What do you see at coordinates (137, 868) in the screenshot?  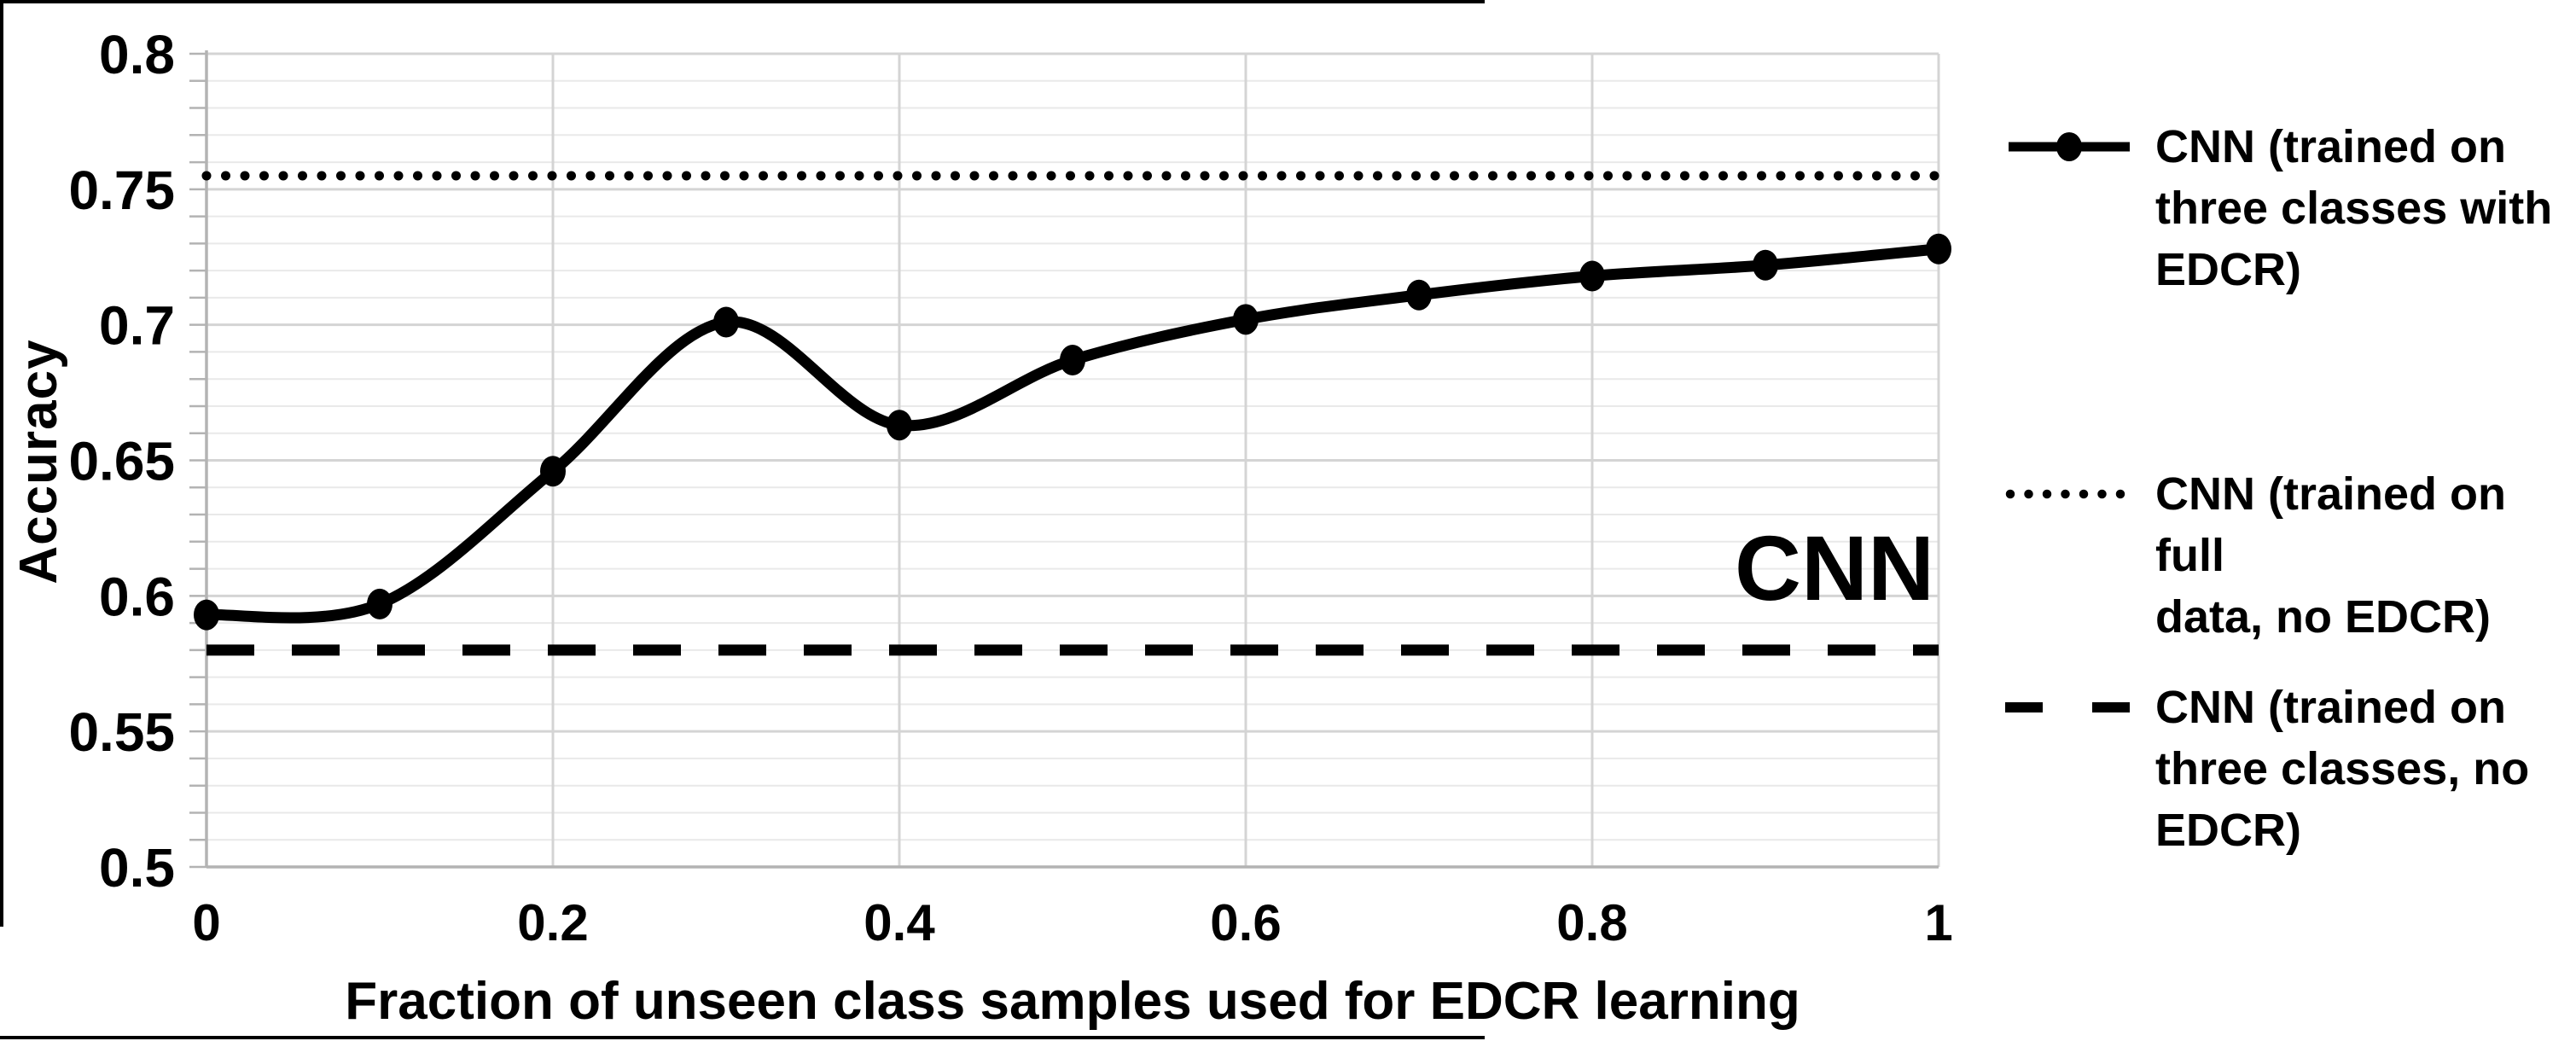 I see `y-tick-label: 0.5` at bounding box center [137, 868].